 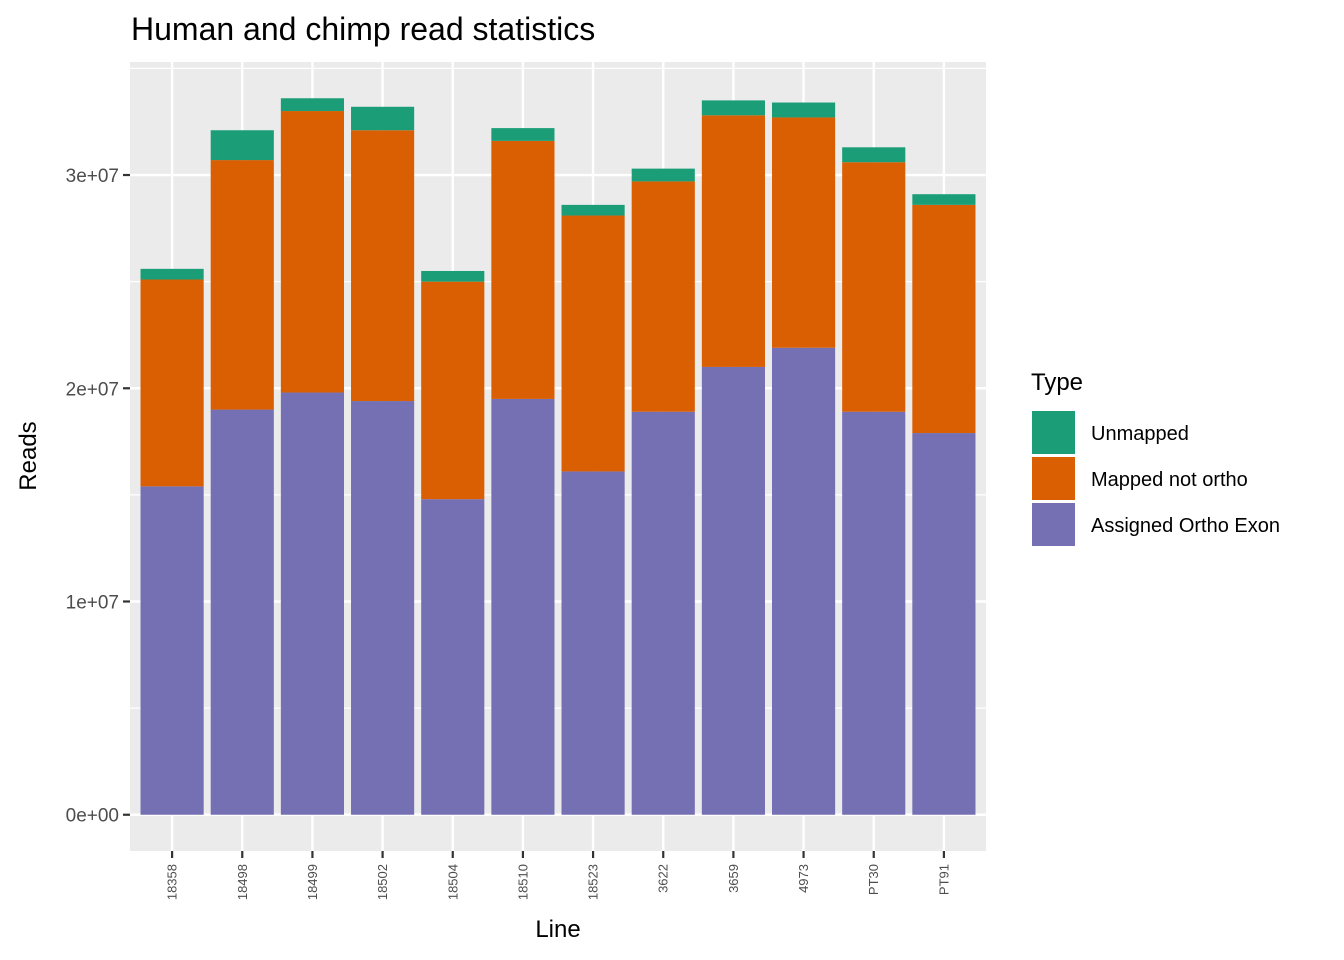 What do you see at coordinates (557, 929) in the screenshot?
I see `x-axis-title: Line` at bounding box center [557, 929].